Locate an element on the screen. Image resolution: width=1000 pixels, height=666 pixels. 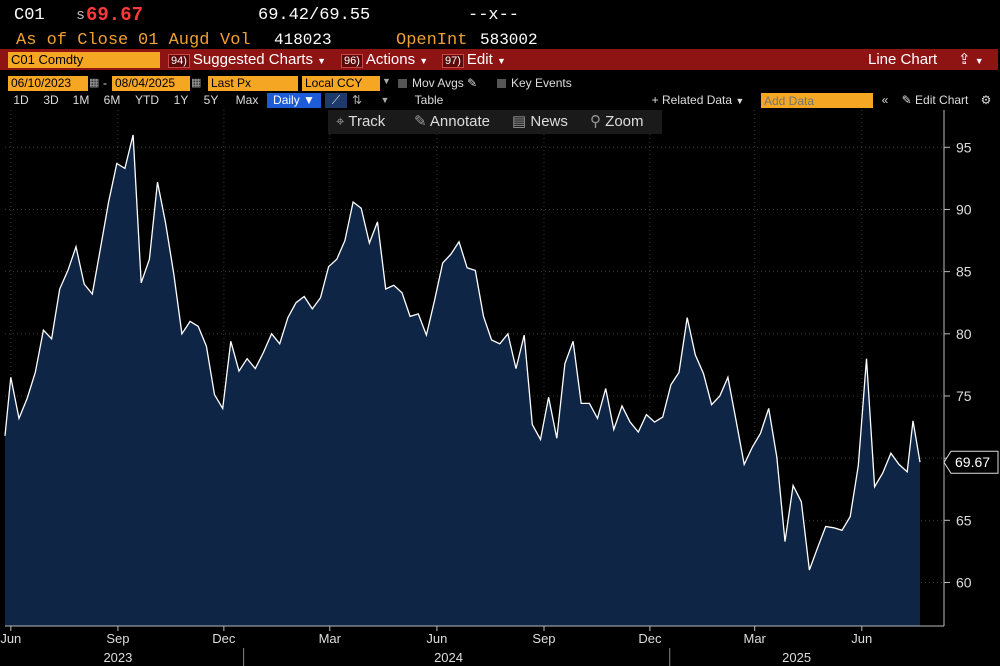
chart-type-label: Line Chart is located at coordinates (903, 59).